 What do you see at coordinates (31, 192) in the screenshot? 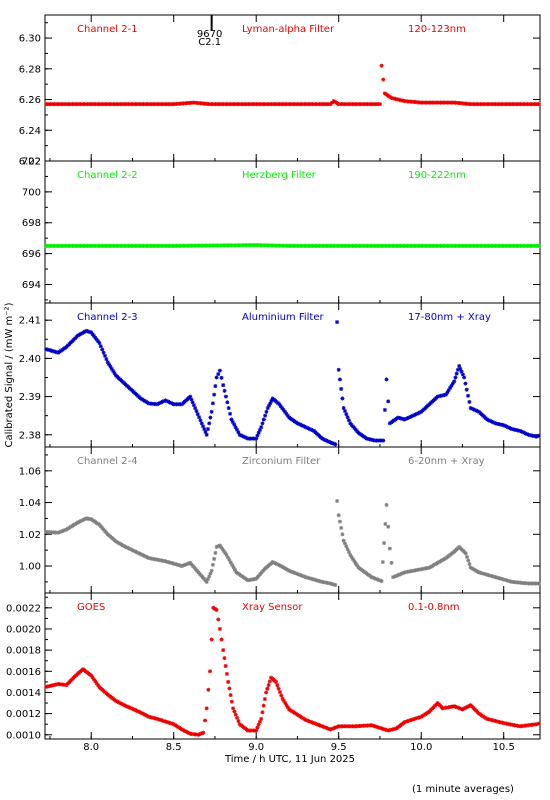
I see `y-tick-label: 700` at bounding box center [31, 192].